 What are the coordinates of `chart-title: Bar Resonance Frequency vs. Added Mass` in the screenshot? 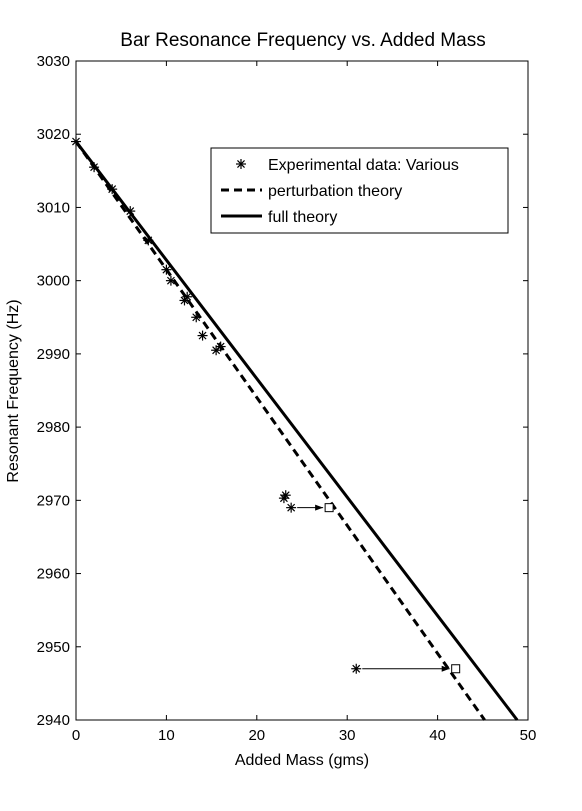 It's located at (302, 40).